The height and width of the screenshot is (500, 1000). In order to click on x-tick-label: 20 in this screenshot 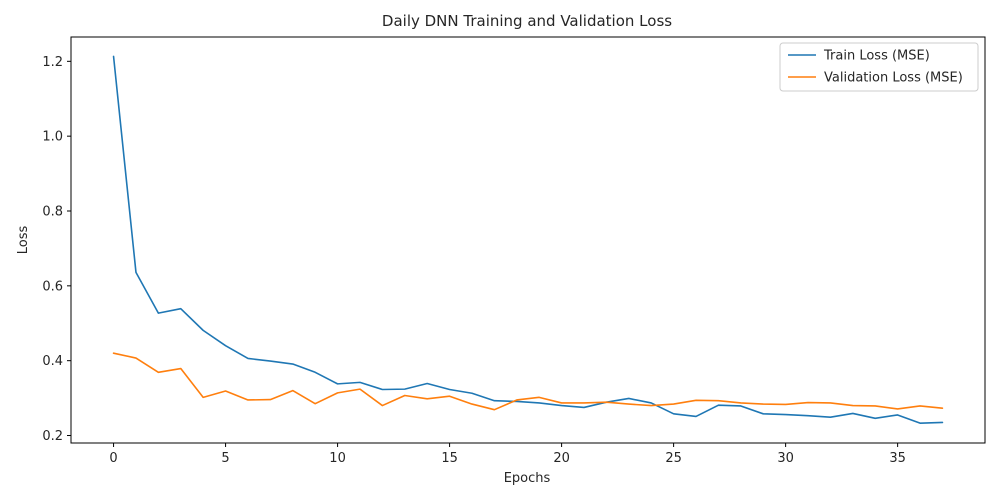, I will do `click(561, 458)`.